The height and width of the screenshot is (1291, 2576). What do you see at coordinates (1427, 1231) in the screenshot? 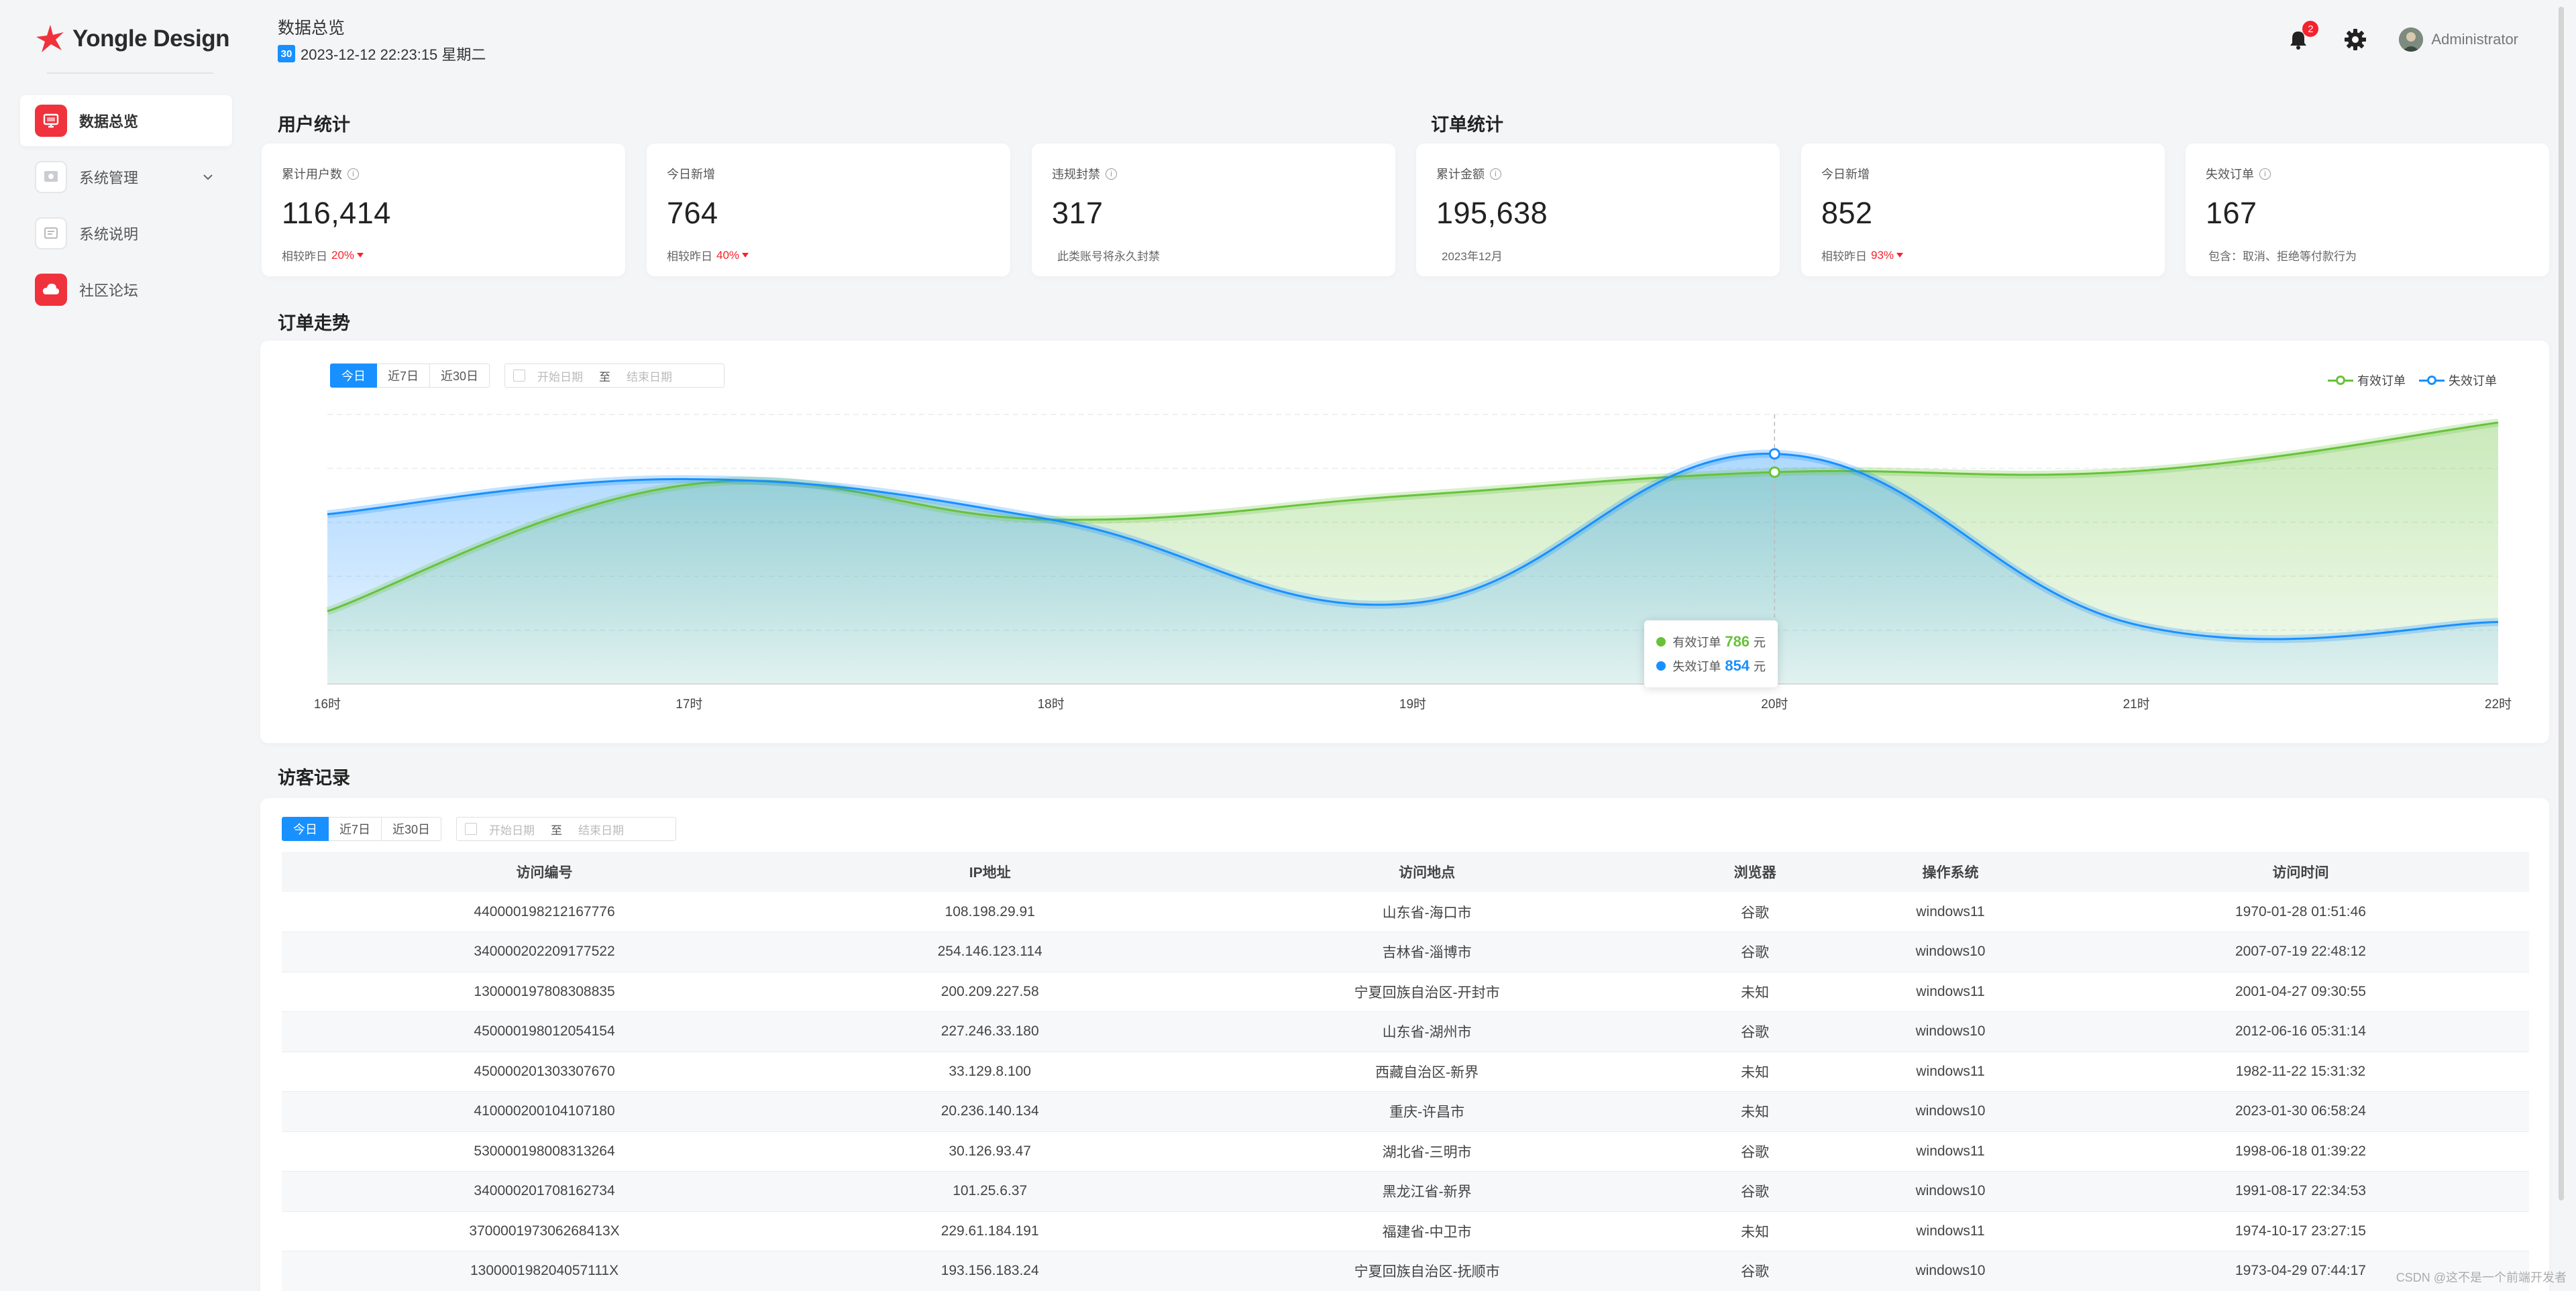
I see `table-cell: 福建省-中卫市` at bounding box center [1427, 1231].